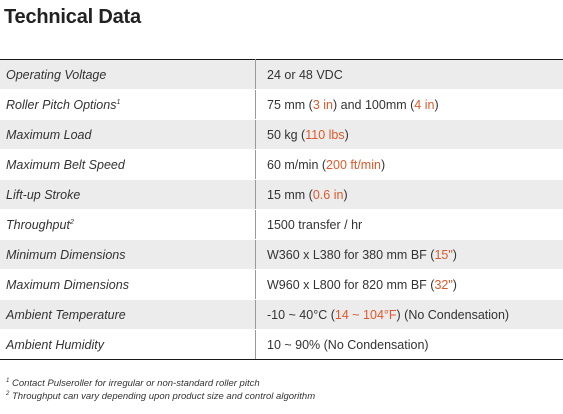 Image resolution: width=563 pixels, height=414 pixels. I want to click on value-text: ) and 100mm (, so click(374, 104).